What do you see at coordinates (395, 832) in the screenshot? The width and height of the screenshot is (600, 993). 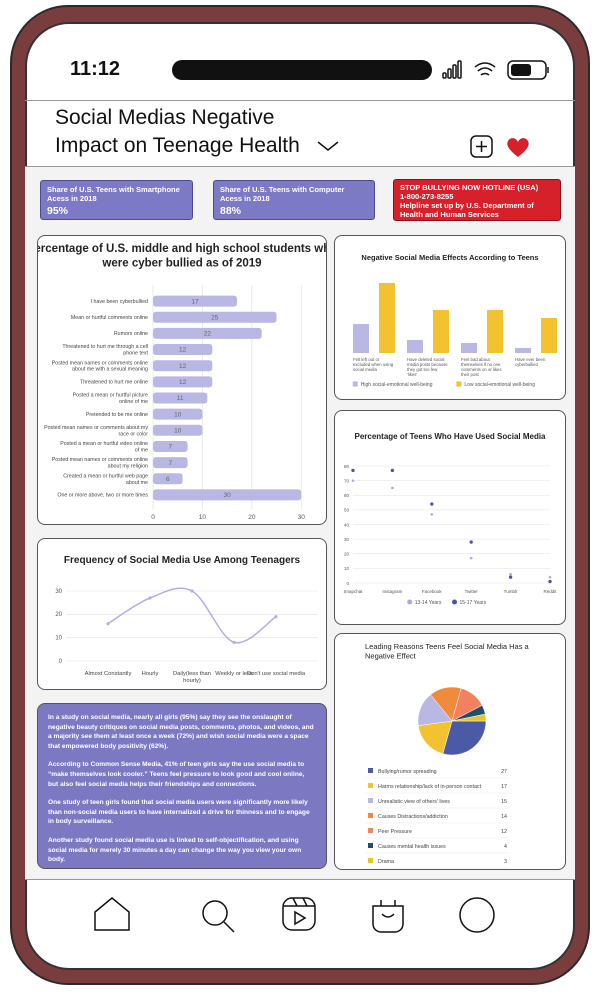 I see `legend-label: Peer Pressure` at bounding box center [395, 832].